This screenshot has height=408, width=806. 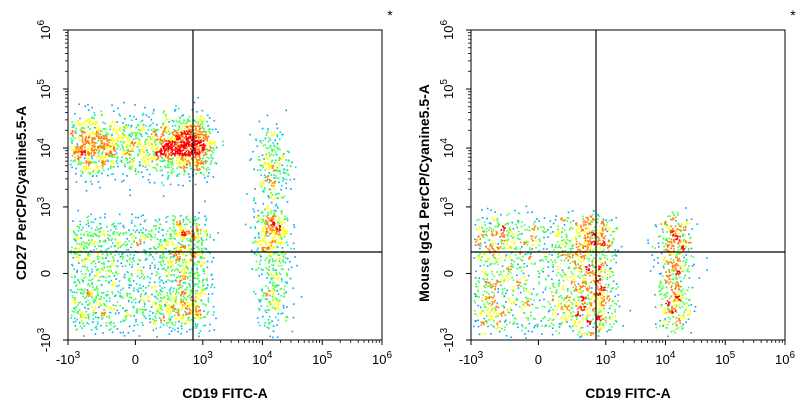 I want to click on x-tick-label: 105, so click(x=322, y=358).